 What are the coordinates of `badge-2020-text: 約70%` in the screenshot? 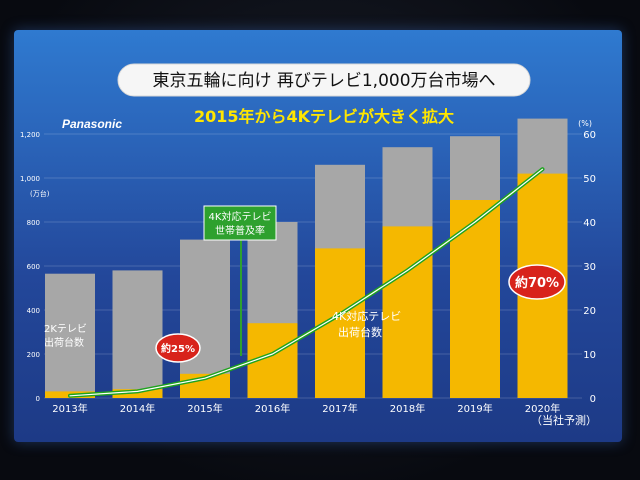 It's located at (537, 283).